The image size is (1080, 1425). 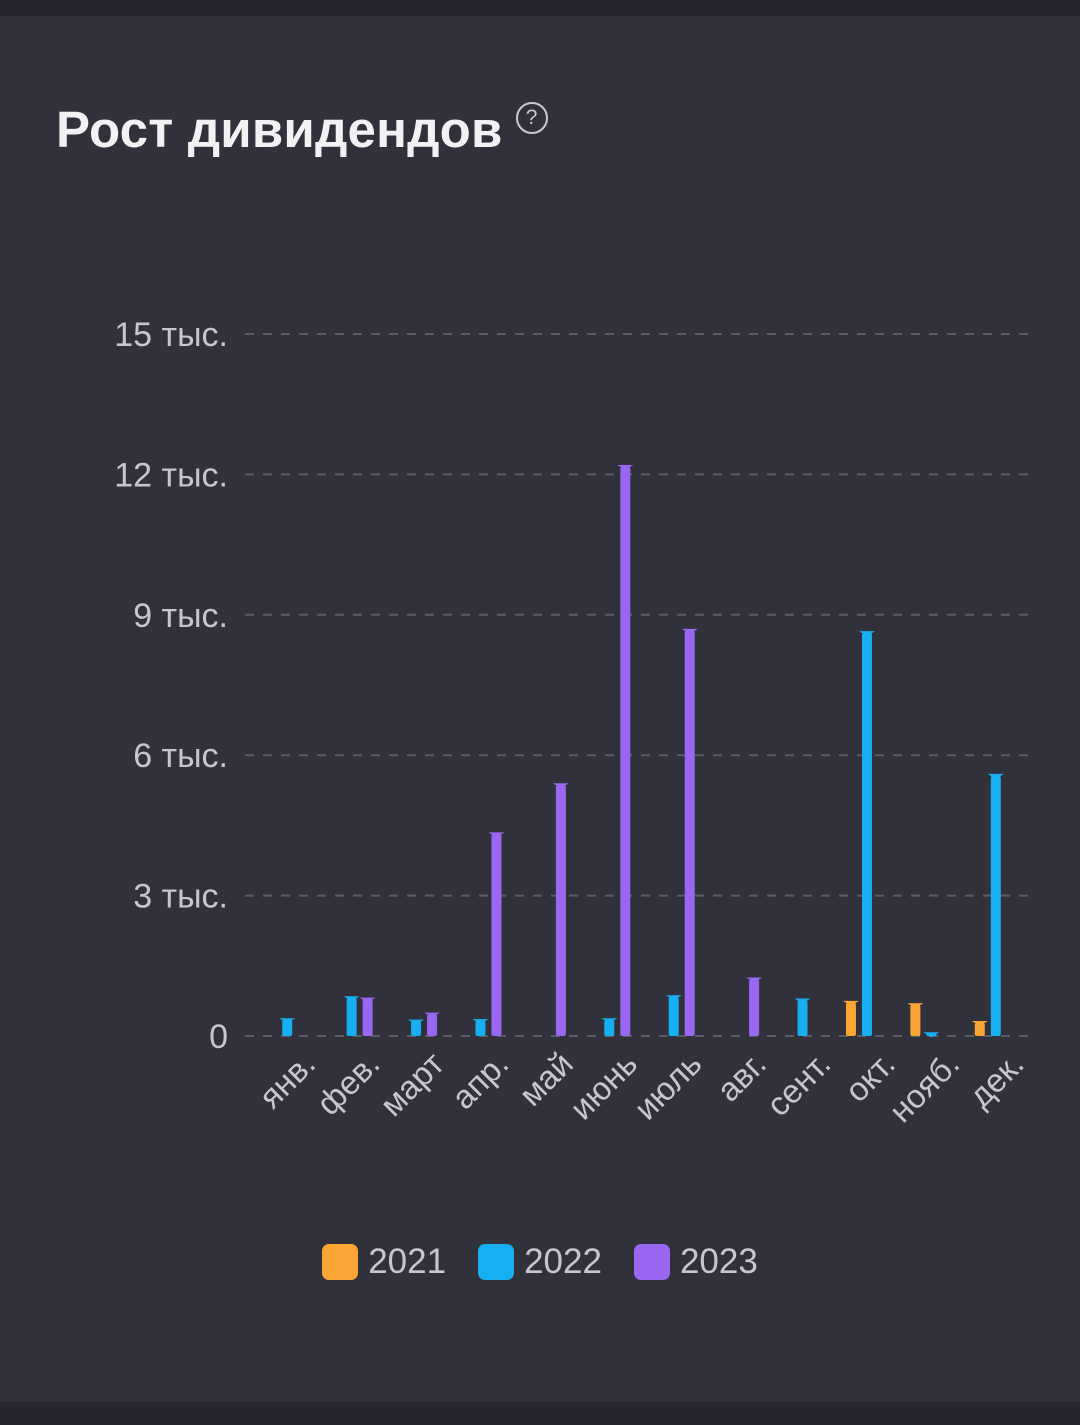 I want to click on title-row: Рост дивидендов ?, so click(x=302, y=130).